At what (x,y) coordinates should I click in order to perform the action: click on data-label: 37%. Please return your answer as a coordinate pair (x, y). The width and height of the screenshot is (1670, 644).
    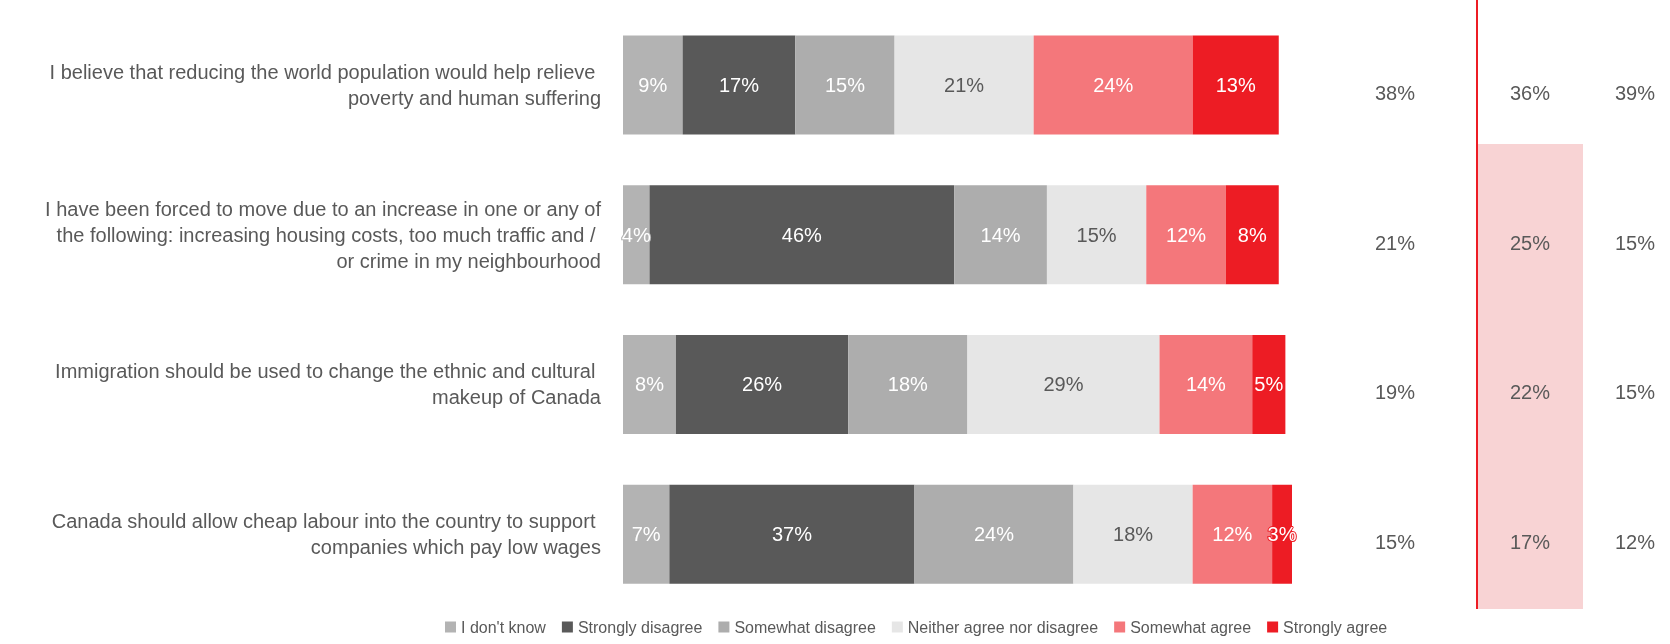
    Looking at the image, I should click on (792, 534).